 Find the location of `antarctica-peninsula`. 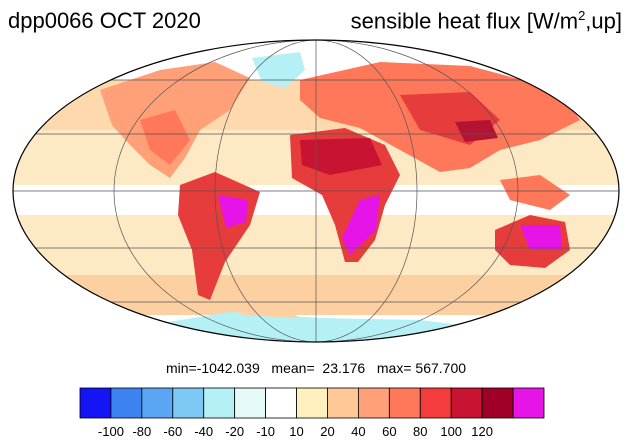

antarctica-peninsula is located at coordinates (270, 311).